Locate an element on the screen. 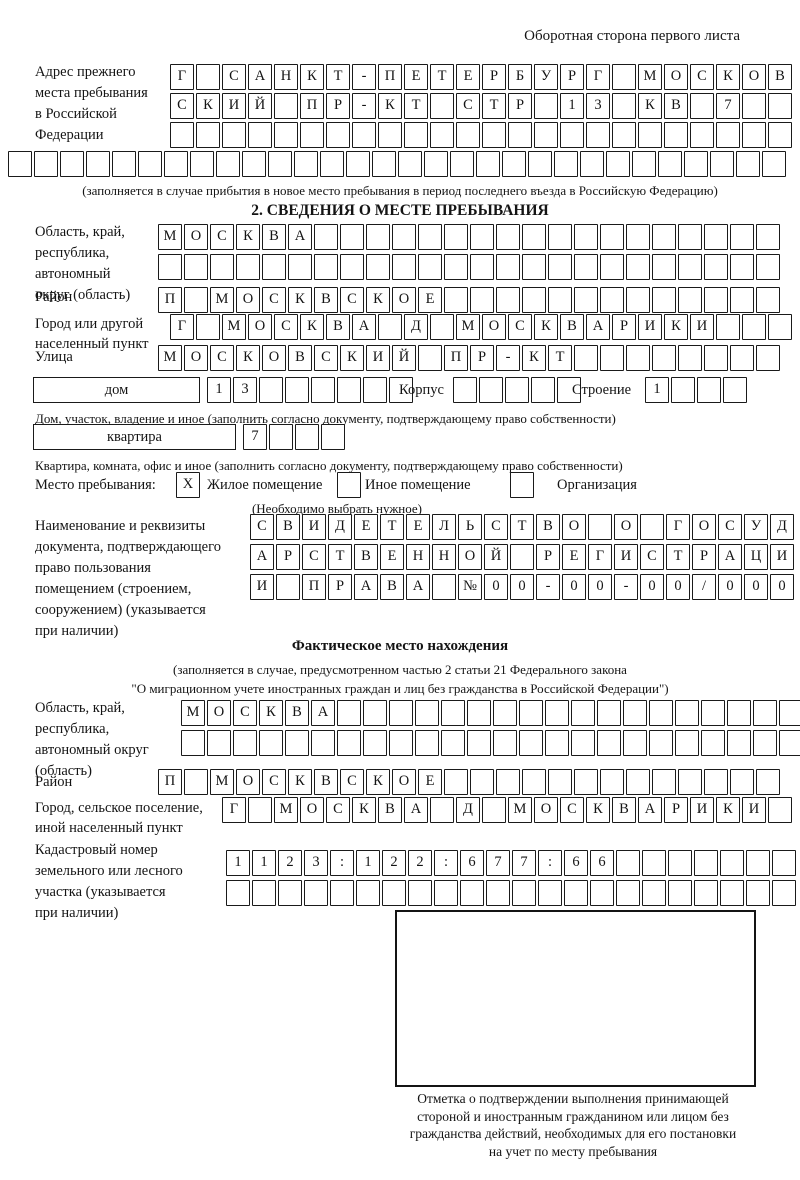 The width and height of the screenshot is (800, 1180). document-row-3: И П Р А В А № 0 0-0 0-0 0/0 0 0 is located at coordinates (522, 587).